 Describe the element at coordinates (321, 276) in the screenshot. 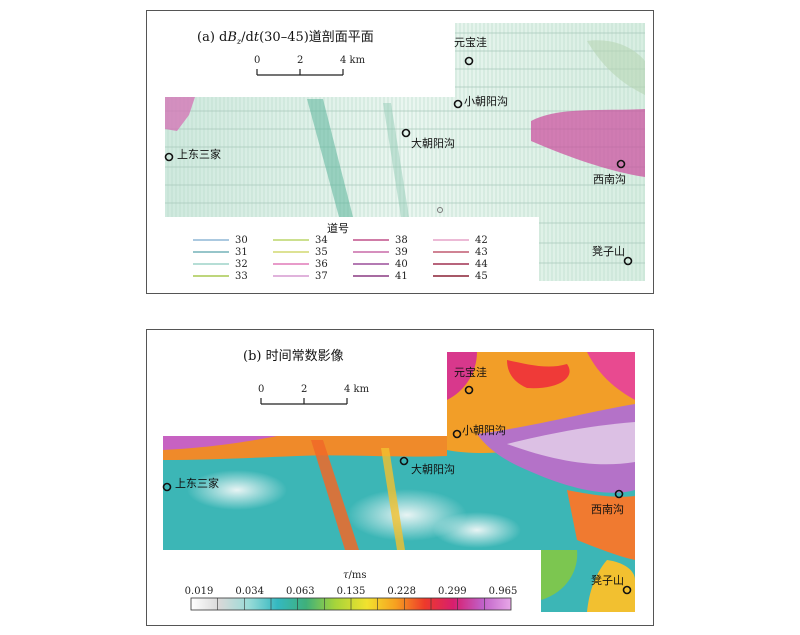

I see `legend-label-37: 37` at that location.